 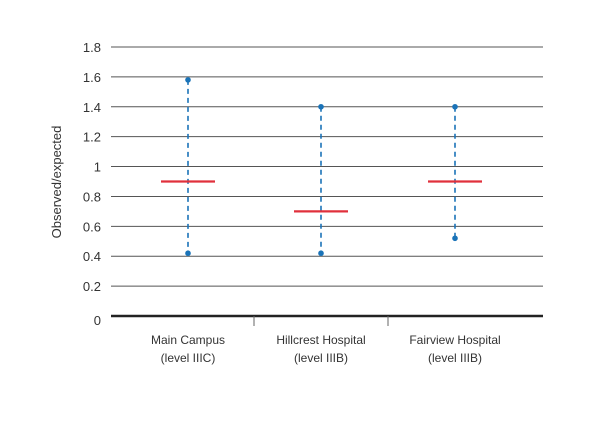 What do you see at coordinates (320, 340) in the screenshot?
I see `category-label-line1: Hillcrest Hospital` at bounding box center [320, 340].